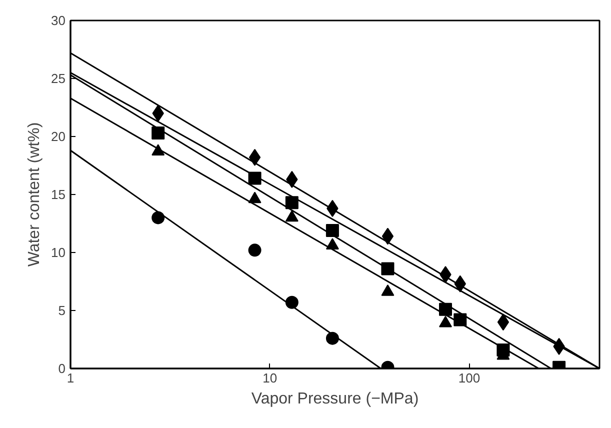 This screenshot has height=428, width=611. Describe the element at coordinates (62, 310) in the screenshot. I see `y-tick-label: 5` at that location.